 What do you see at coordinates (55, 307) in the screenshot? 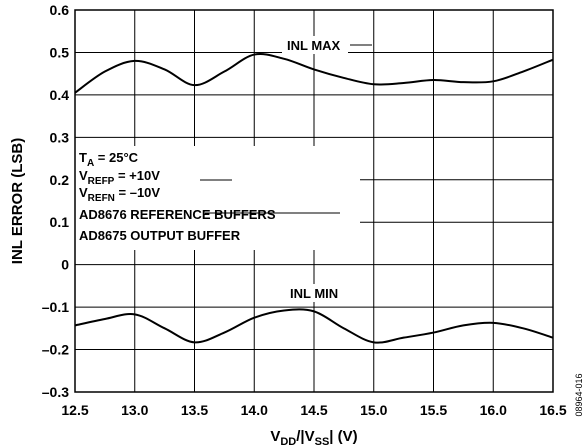
I see `y-tick-label: –0.1` at bounding box center [55, 307].